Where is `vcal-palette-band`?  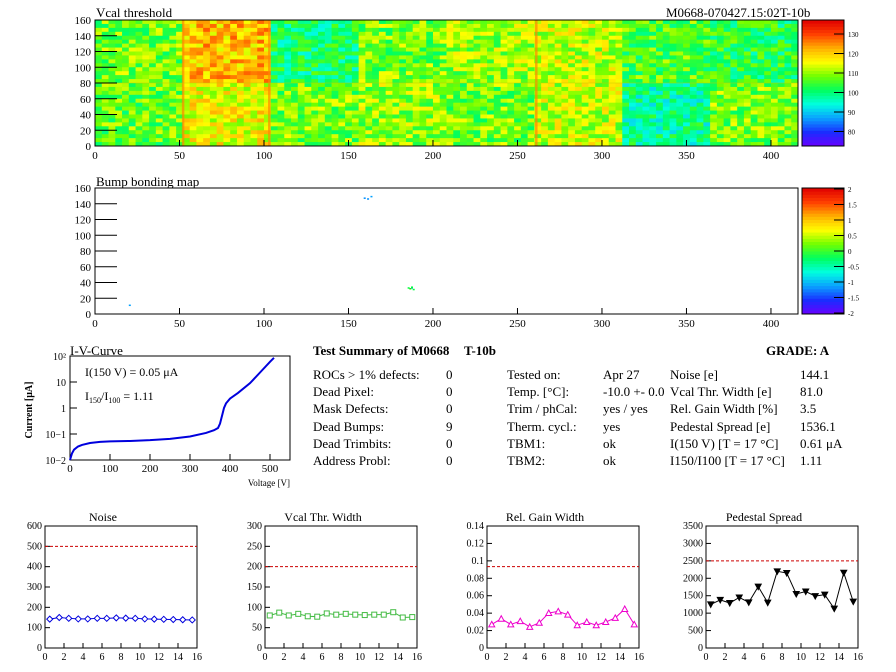
vcal-palette-band is located at coordinates (823, 53).